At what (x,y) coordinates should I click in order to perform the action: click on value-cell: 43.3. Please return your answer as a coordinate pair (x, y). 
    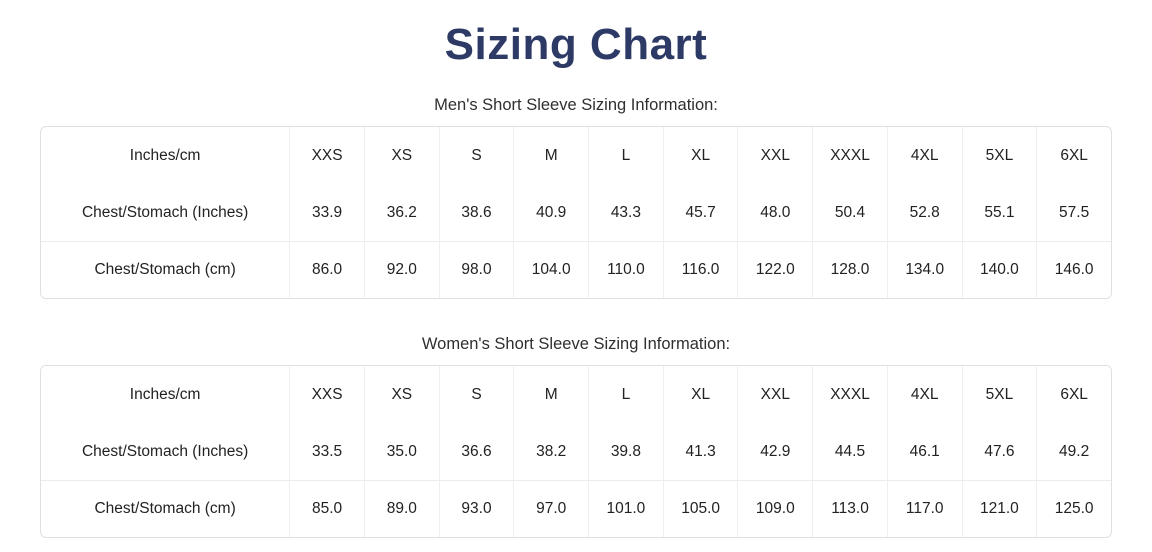
    Looking at the image, I should click on (625, 212).